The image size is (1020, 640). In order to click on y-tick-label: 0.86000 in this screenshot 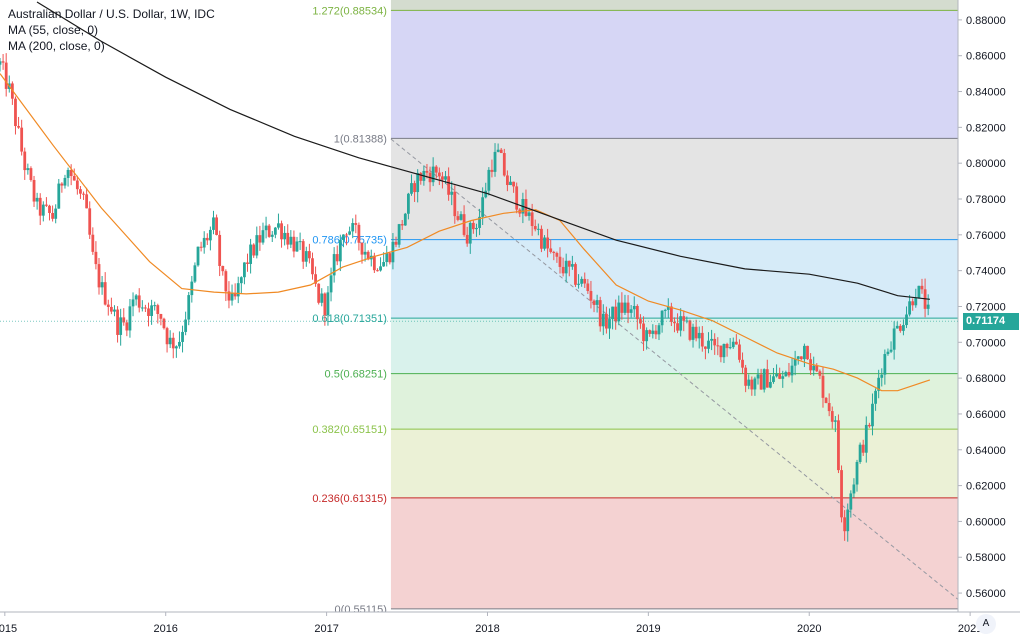, I will do `click(986, 57)`.